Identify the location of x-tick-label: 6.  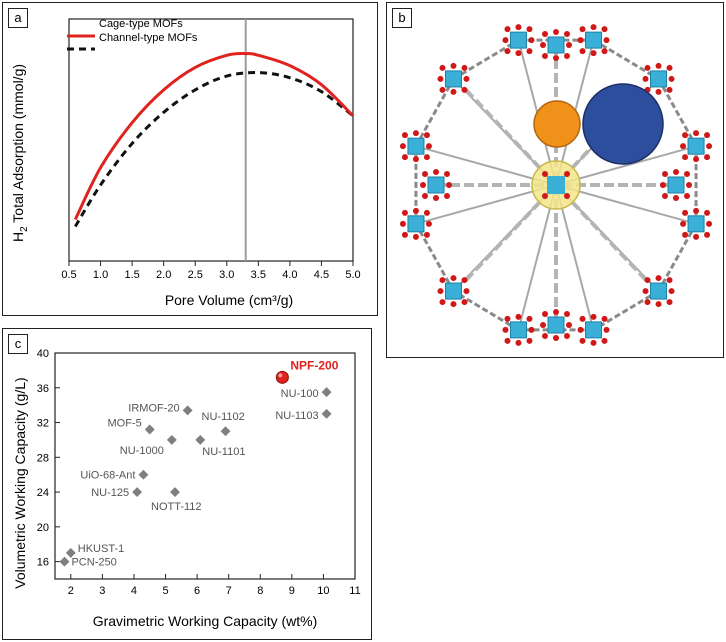
(197, 591).